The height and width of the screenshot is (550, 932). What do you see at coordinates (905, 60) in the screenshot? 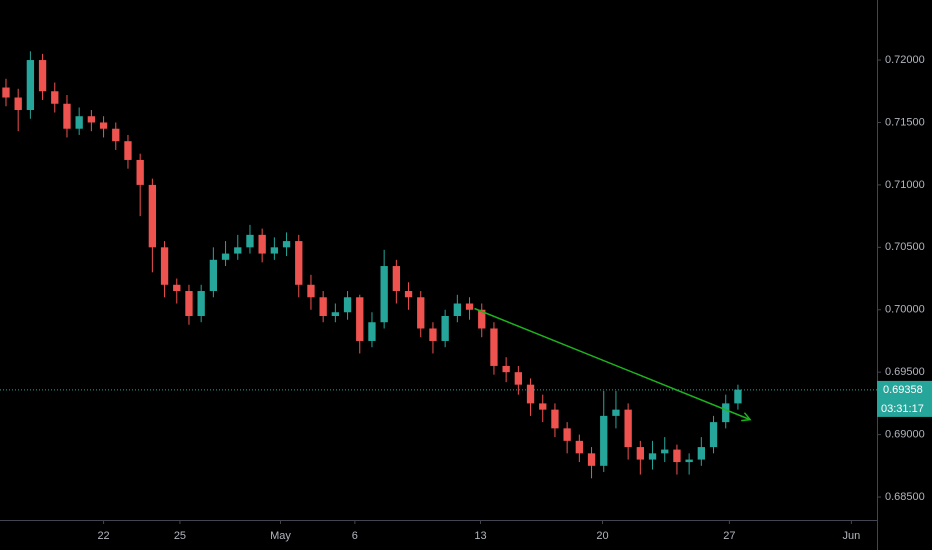
I see `y-tick-label: 0.72000` at bounding box center [905, 60].